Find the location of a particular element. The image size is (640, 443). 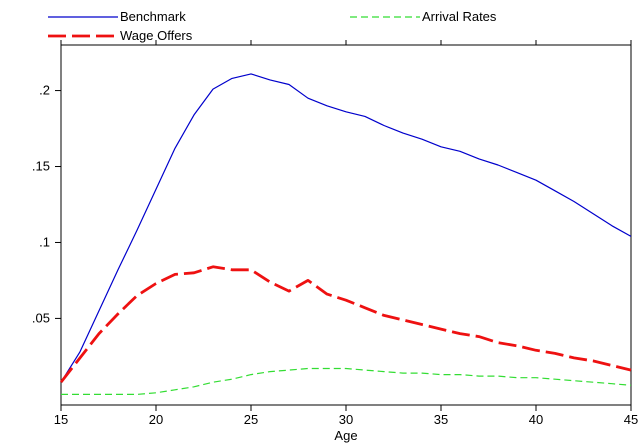

series-line-arrival-rates is located at coordinates (346, 381).